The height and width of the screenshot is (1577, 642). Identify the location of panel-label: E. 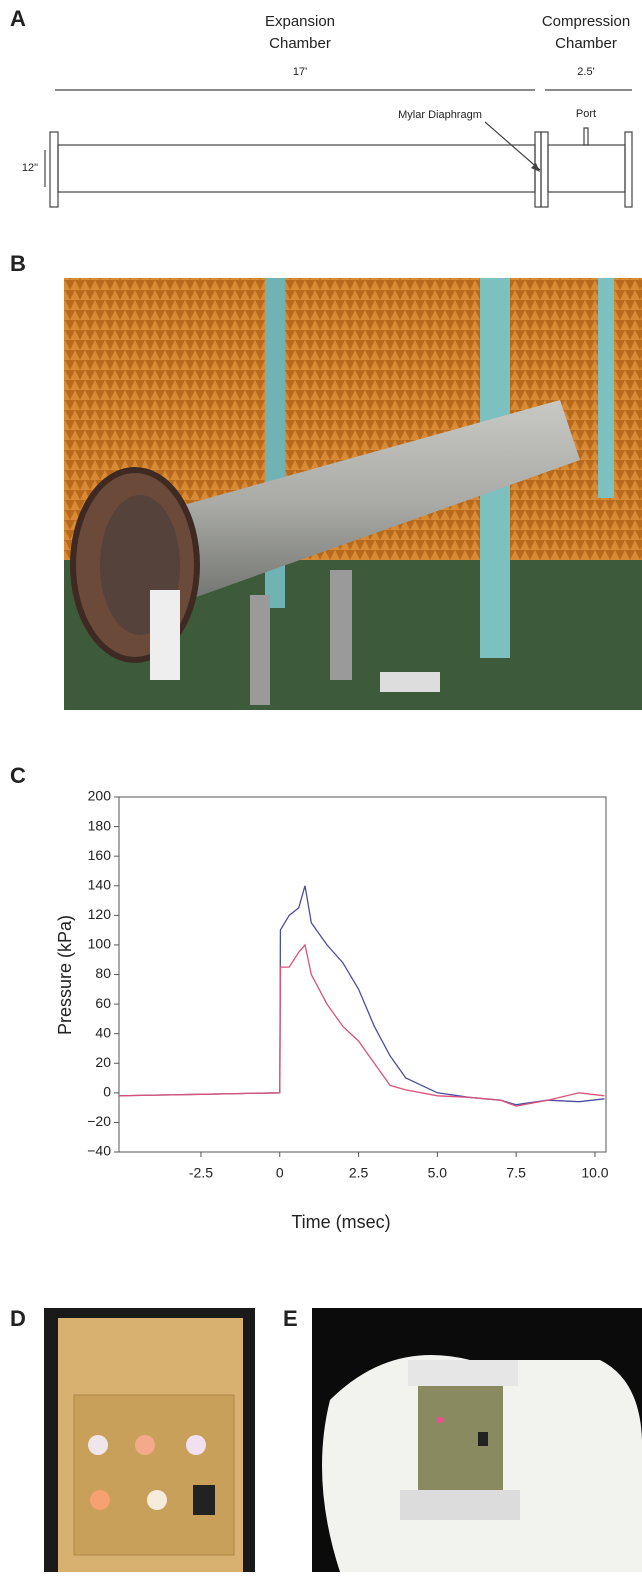
(290, 1318).